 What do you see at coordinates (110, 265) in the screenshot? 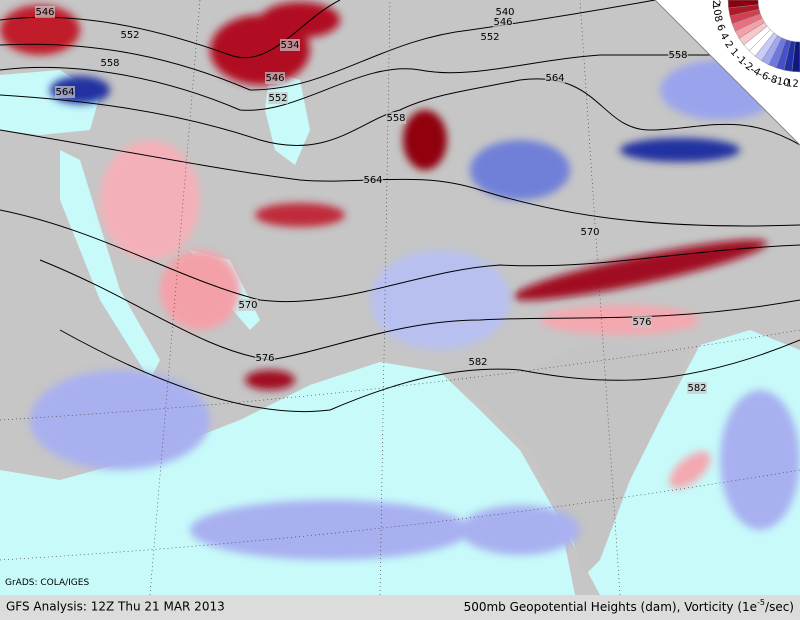
I see `red-sea` at bounding box center [110, 265].